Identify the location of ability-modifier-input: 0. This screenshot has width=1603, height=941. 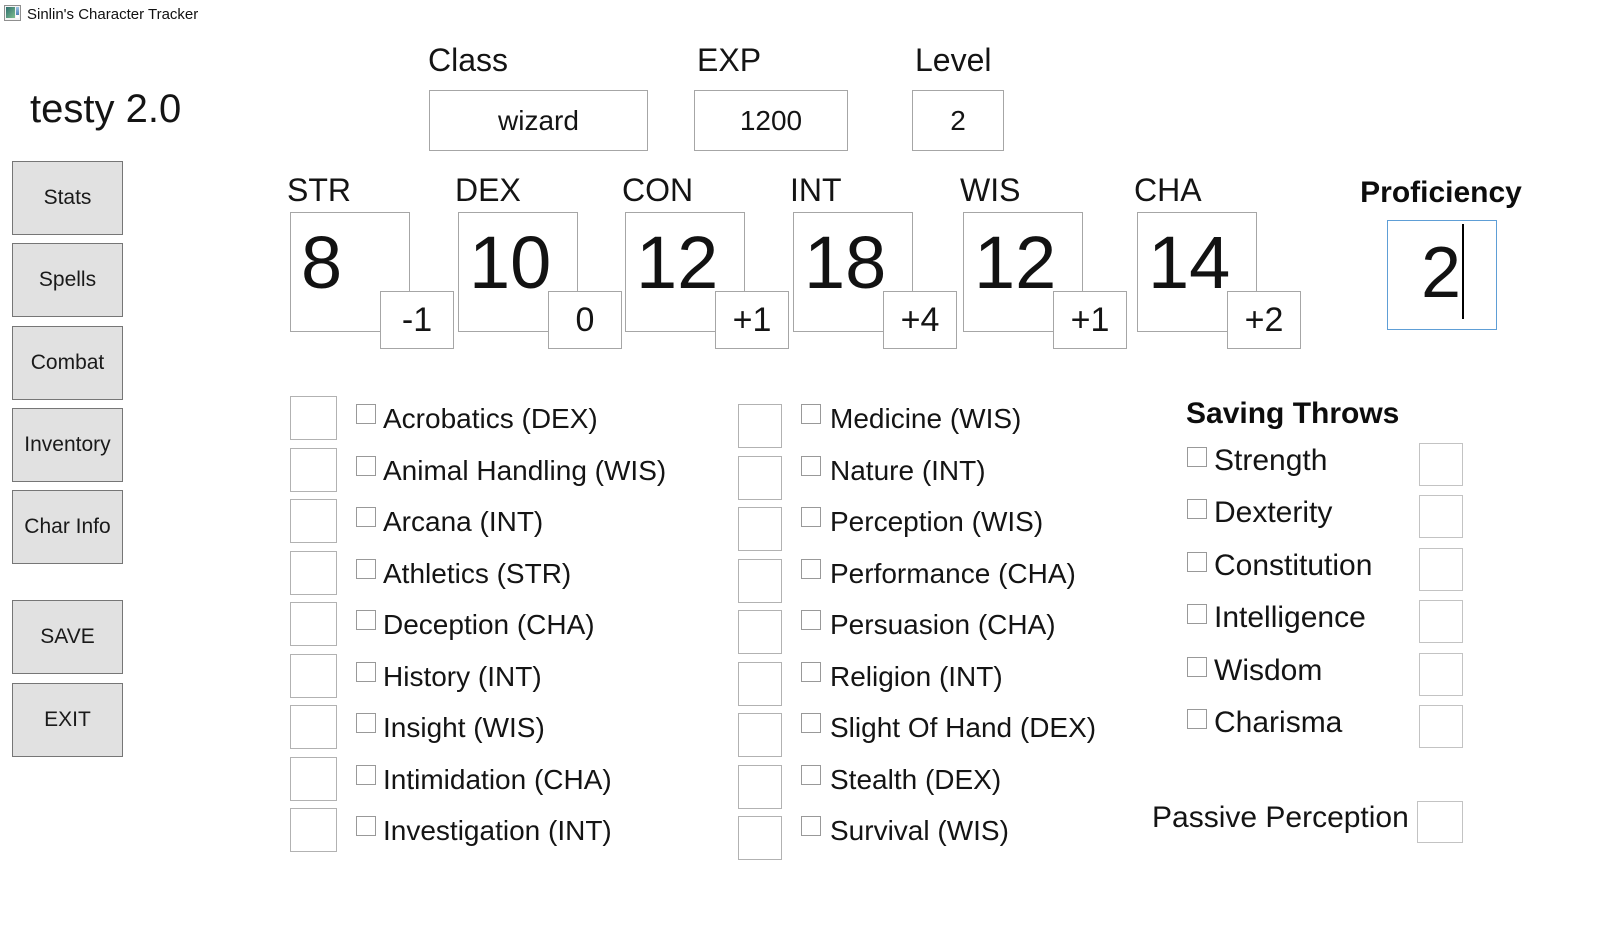
(585, 320).